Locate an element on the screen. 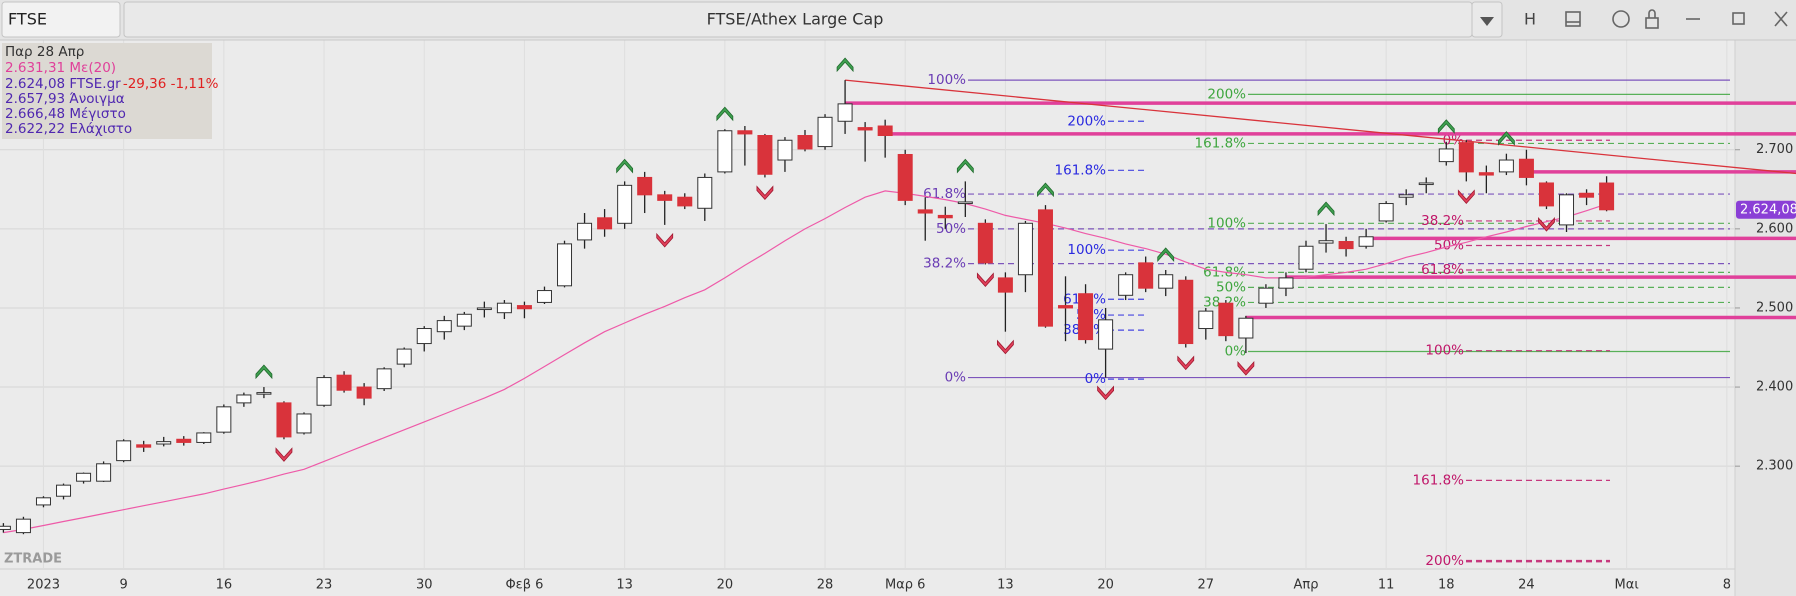 The width and height of the screenshot is (1796, 596). info-last-value: 2.624,08 FTSE.gr is located at coordinates (63, 84).